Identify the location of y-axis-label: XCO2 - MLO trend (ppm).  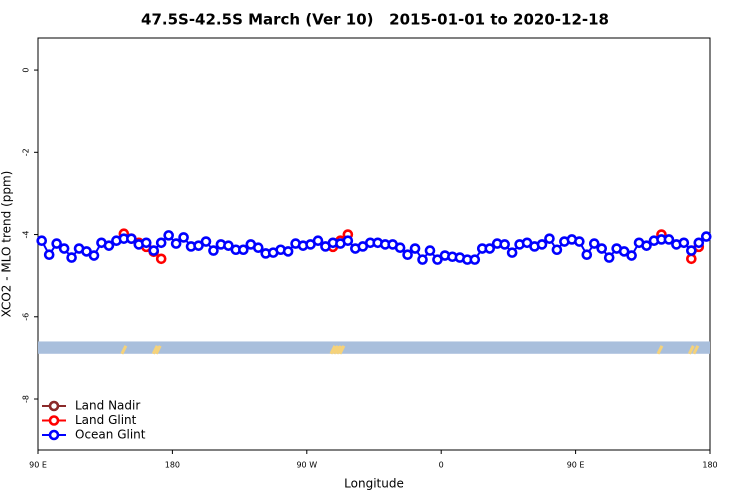
(7, 244).